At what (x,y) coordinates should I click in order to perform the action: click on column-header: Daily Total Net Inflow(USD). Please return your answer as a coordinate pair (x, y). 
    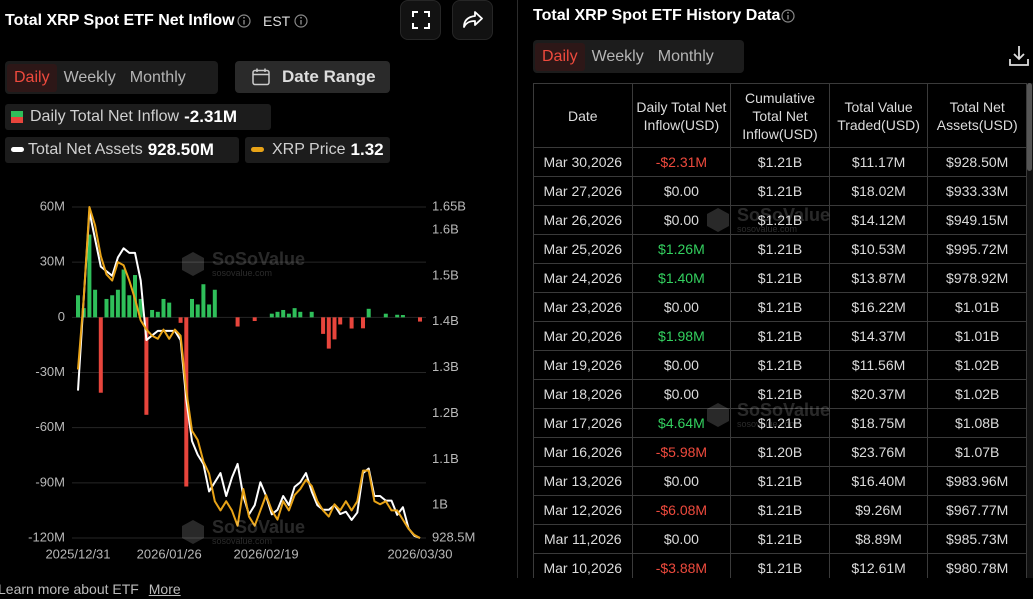
    Looking at the image, I should click on (681, 115).